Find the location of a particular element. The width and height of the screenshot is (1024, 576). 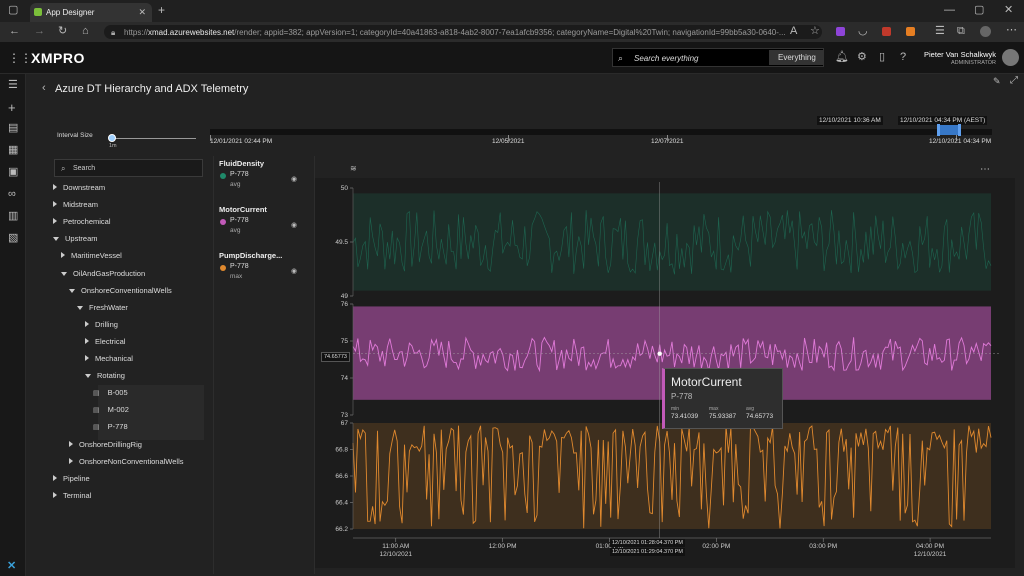

tree-item: Mechanical is located at coordinates (109, 358).